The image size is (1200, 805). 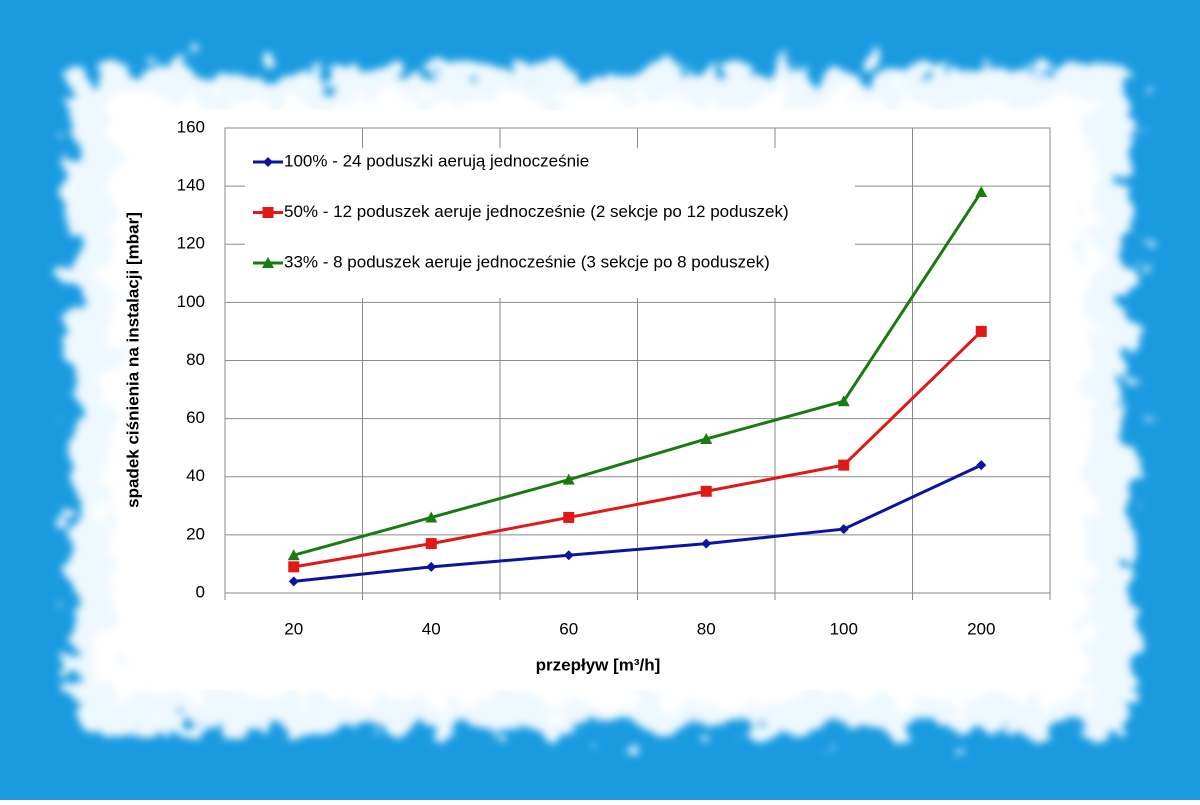 What do you see at coordinates (568, 628) in the screenshot?
I see `x-tick-label: 60` at bounding box center [568, 628].